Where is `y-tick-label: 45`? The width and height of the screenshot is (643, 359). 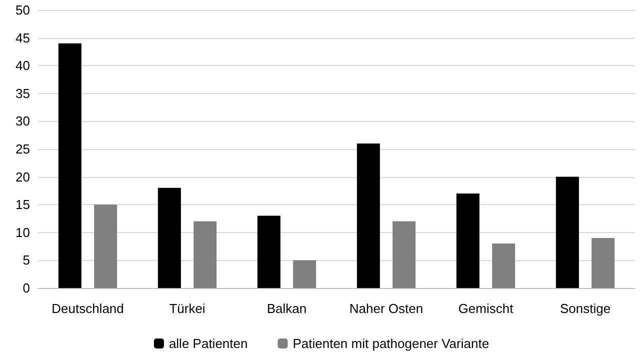
y-tick-label: 45 is located at coordinates (23, 38).